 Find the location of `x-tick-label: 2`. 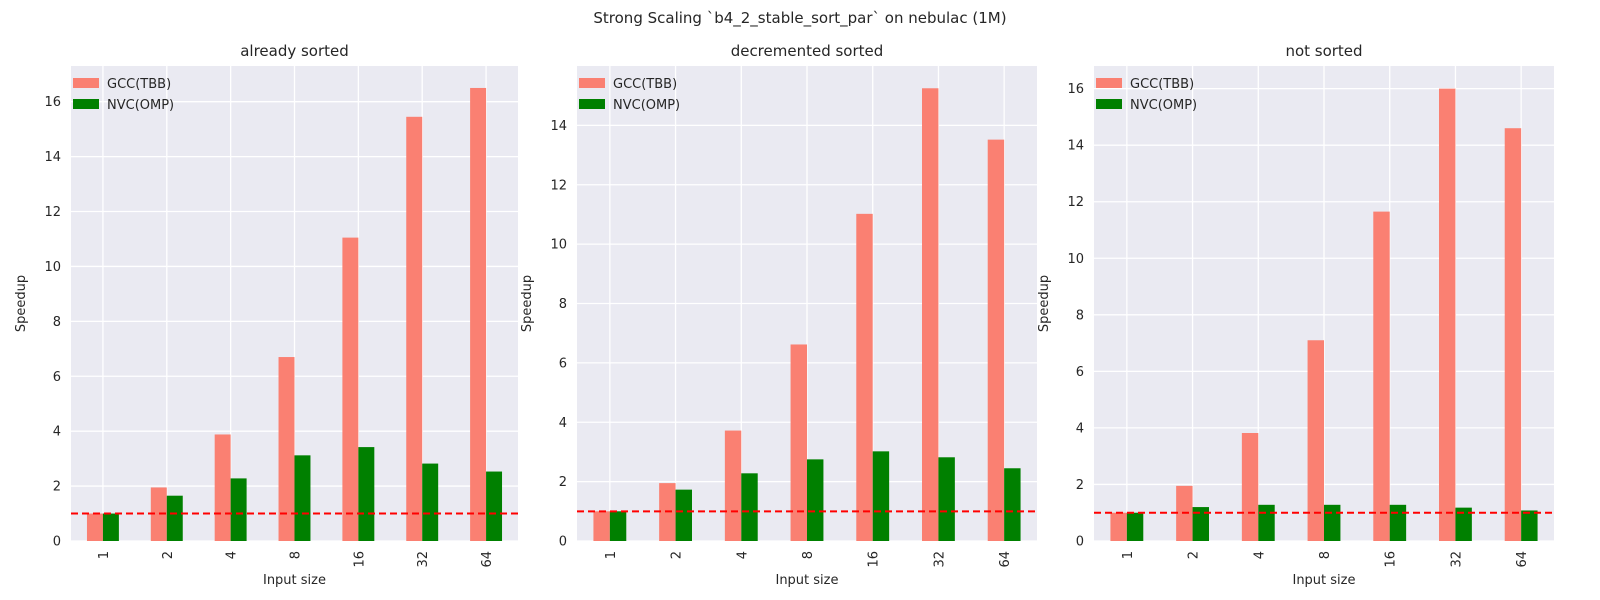

x-tick-label: 2 is located at coordinates (168, 555).